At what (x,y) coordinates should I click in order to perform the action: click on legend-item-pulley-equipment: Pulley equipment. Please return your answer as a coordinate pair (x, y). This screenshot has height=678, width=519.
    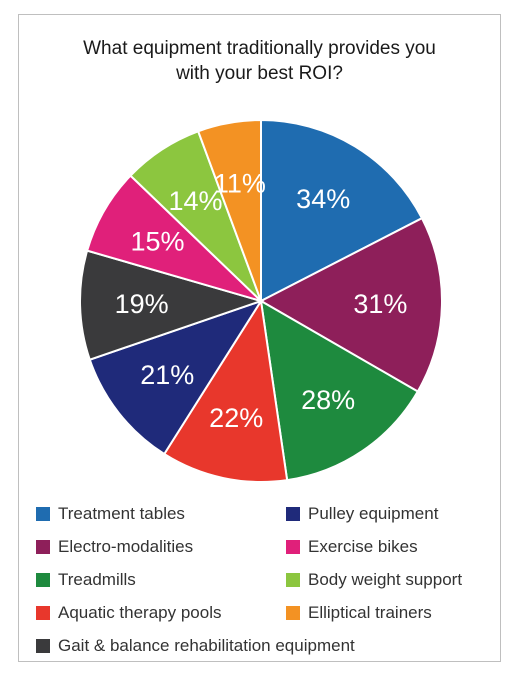
    Looking at the image, I should click on (362, 514).